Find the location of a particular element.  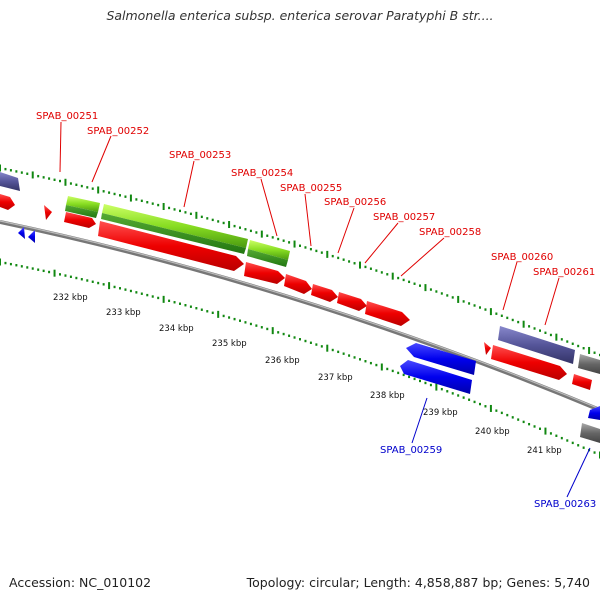

tick-label: 232 kbp is located at coordinates (70, 298).